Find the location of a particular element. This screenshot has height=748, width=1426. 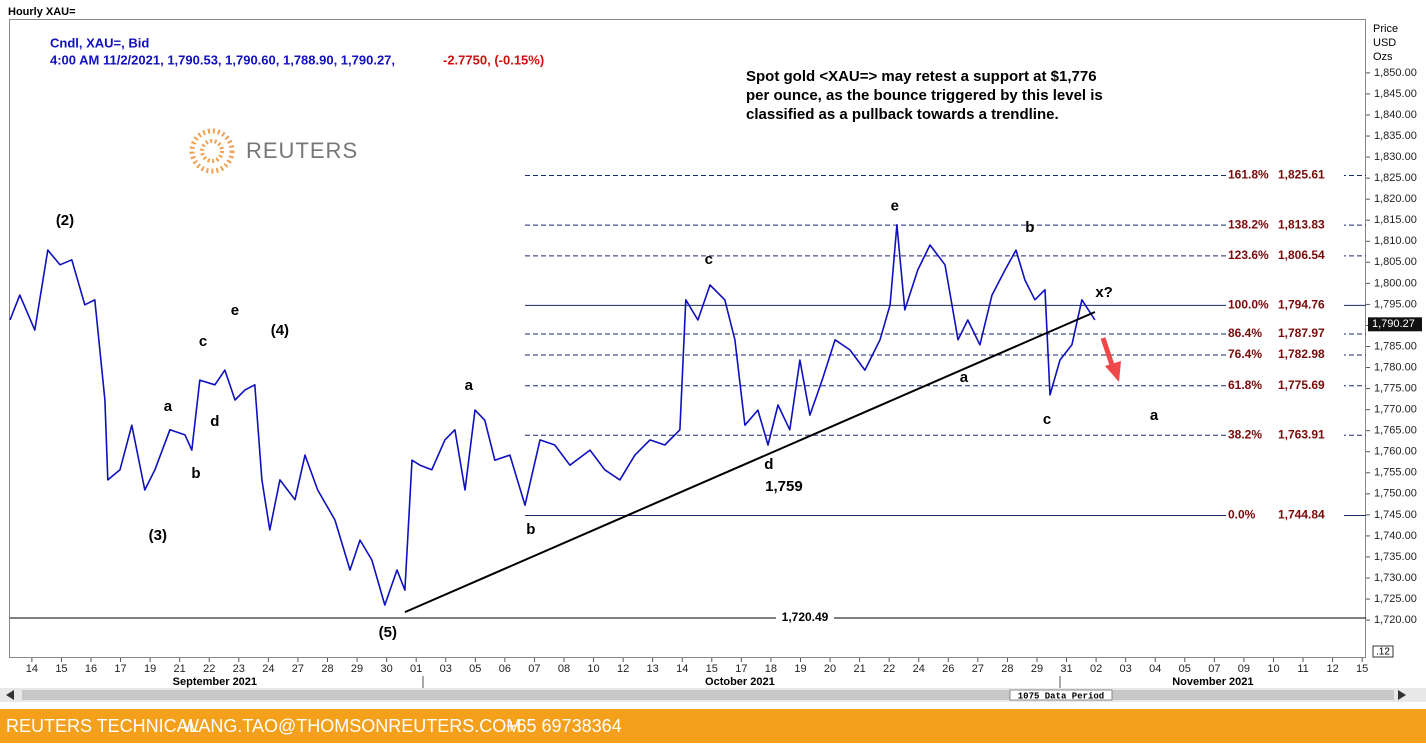

annotation-box is located at coordinates (941, 99).